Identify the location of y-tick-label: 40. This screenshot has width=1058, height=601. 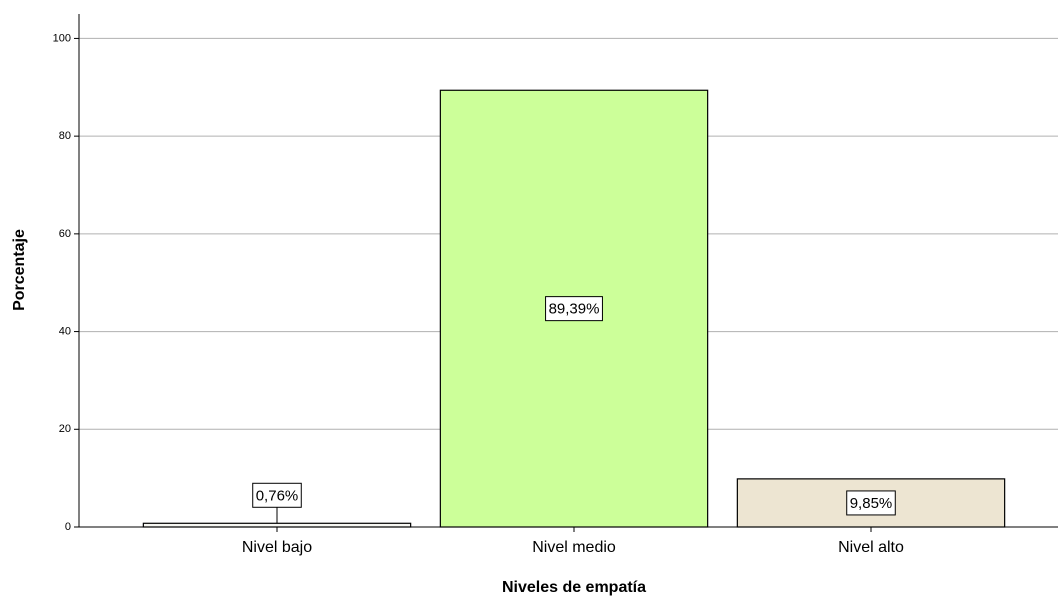
(65, 331).